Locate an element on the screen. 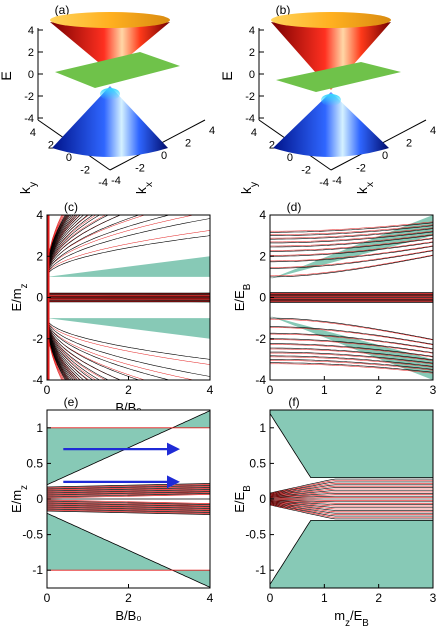  y-tick-label: 0.5 is located at coordinates (257, 463).